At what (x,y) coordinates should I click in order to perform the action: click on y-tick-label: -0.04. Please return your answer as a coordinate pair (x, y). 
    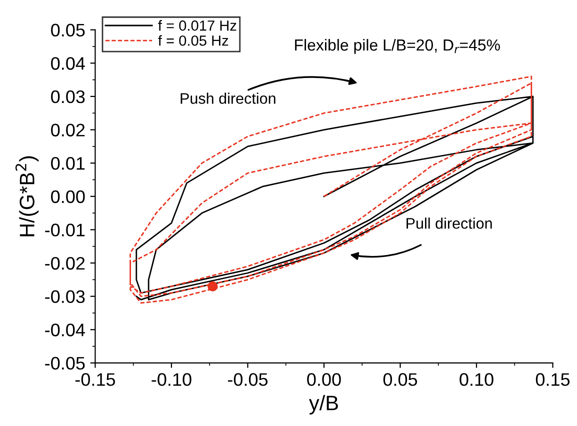
    Looking at the image, I should click on (65, 330).